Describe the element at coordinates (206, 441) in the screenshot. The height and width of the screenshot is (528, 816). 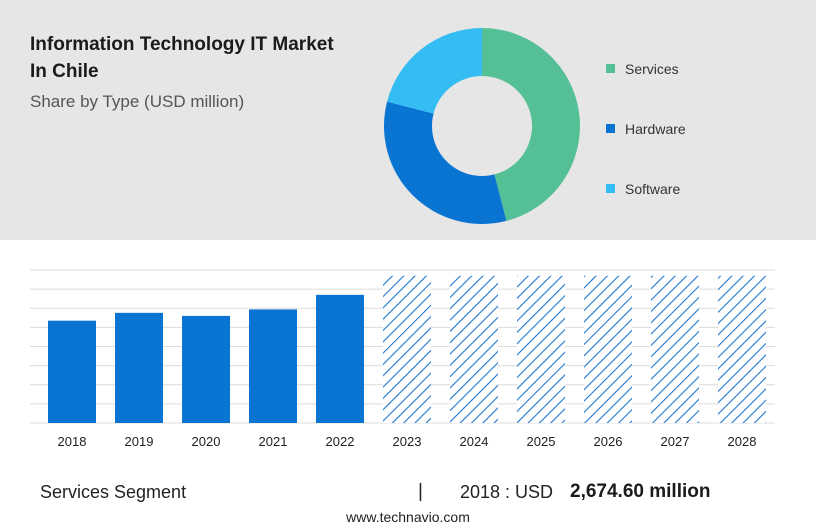
I see `x-tick-label-2020: 2020` at that location.